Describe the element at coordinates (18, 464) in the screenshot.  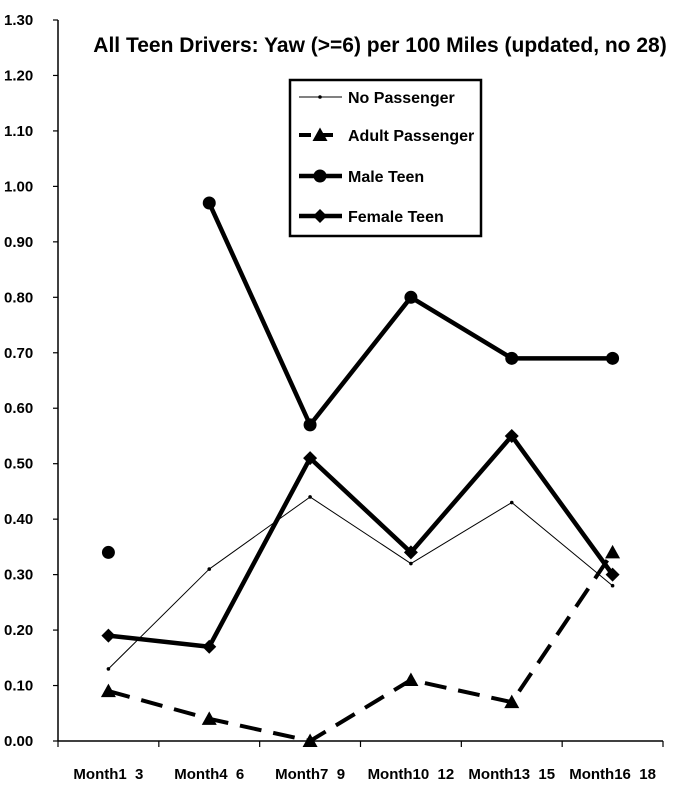
I see `y-tick-label: 0.50` at that location.